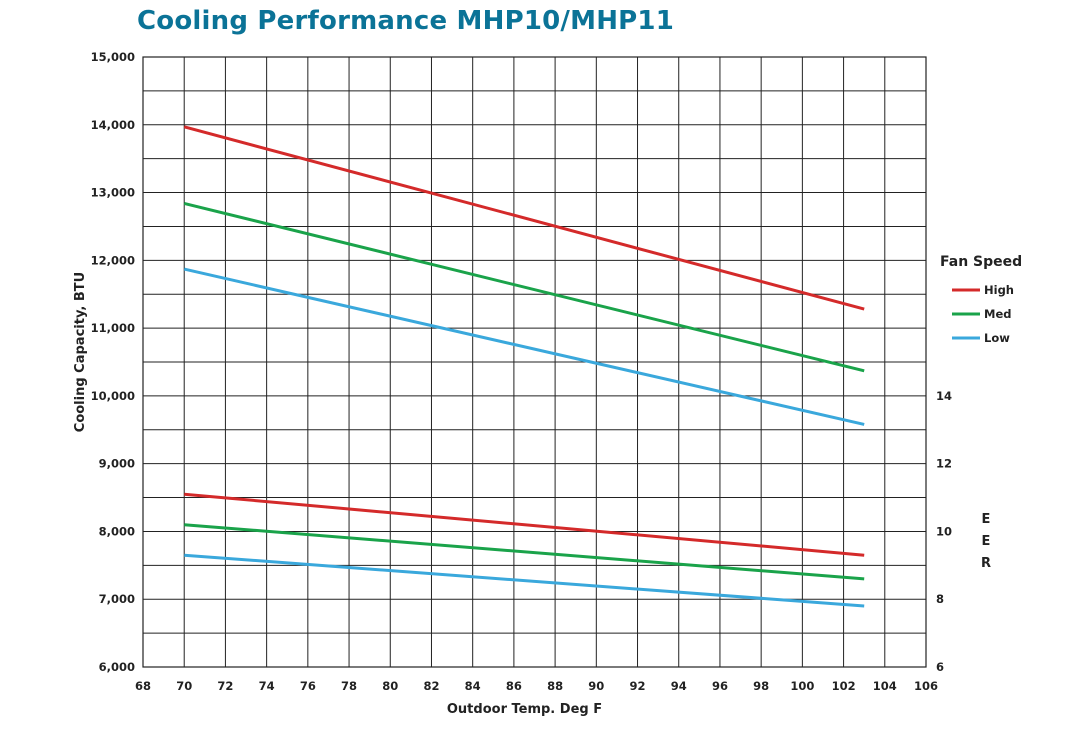  I want to click on x-tick-label: 68, so click(143, 686).